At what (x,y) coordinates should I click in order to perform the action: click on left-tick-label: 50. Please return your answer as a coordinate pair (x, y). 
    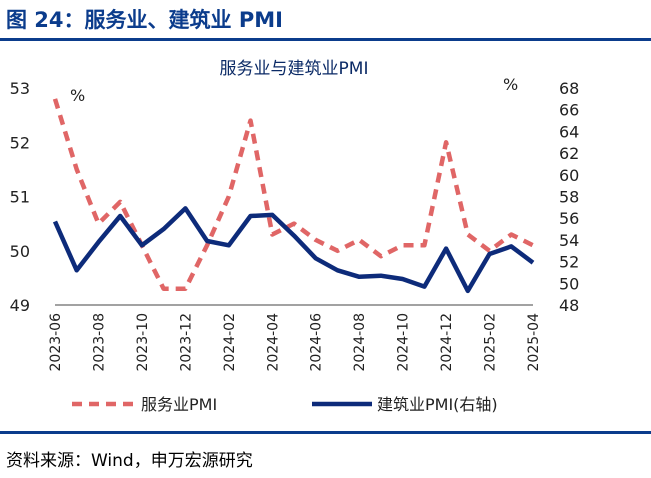
    Looking at the image, I should click on (20, 251).